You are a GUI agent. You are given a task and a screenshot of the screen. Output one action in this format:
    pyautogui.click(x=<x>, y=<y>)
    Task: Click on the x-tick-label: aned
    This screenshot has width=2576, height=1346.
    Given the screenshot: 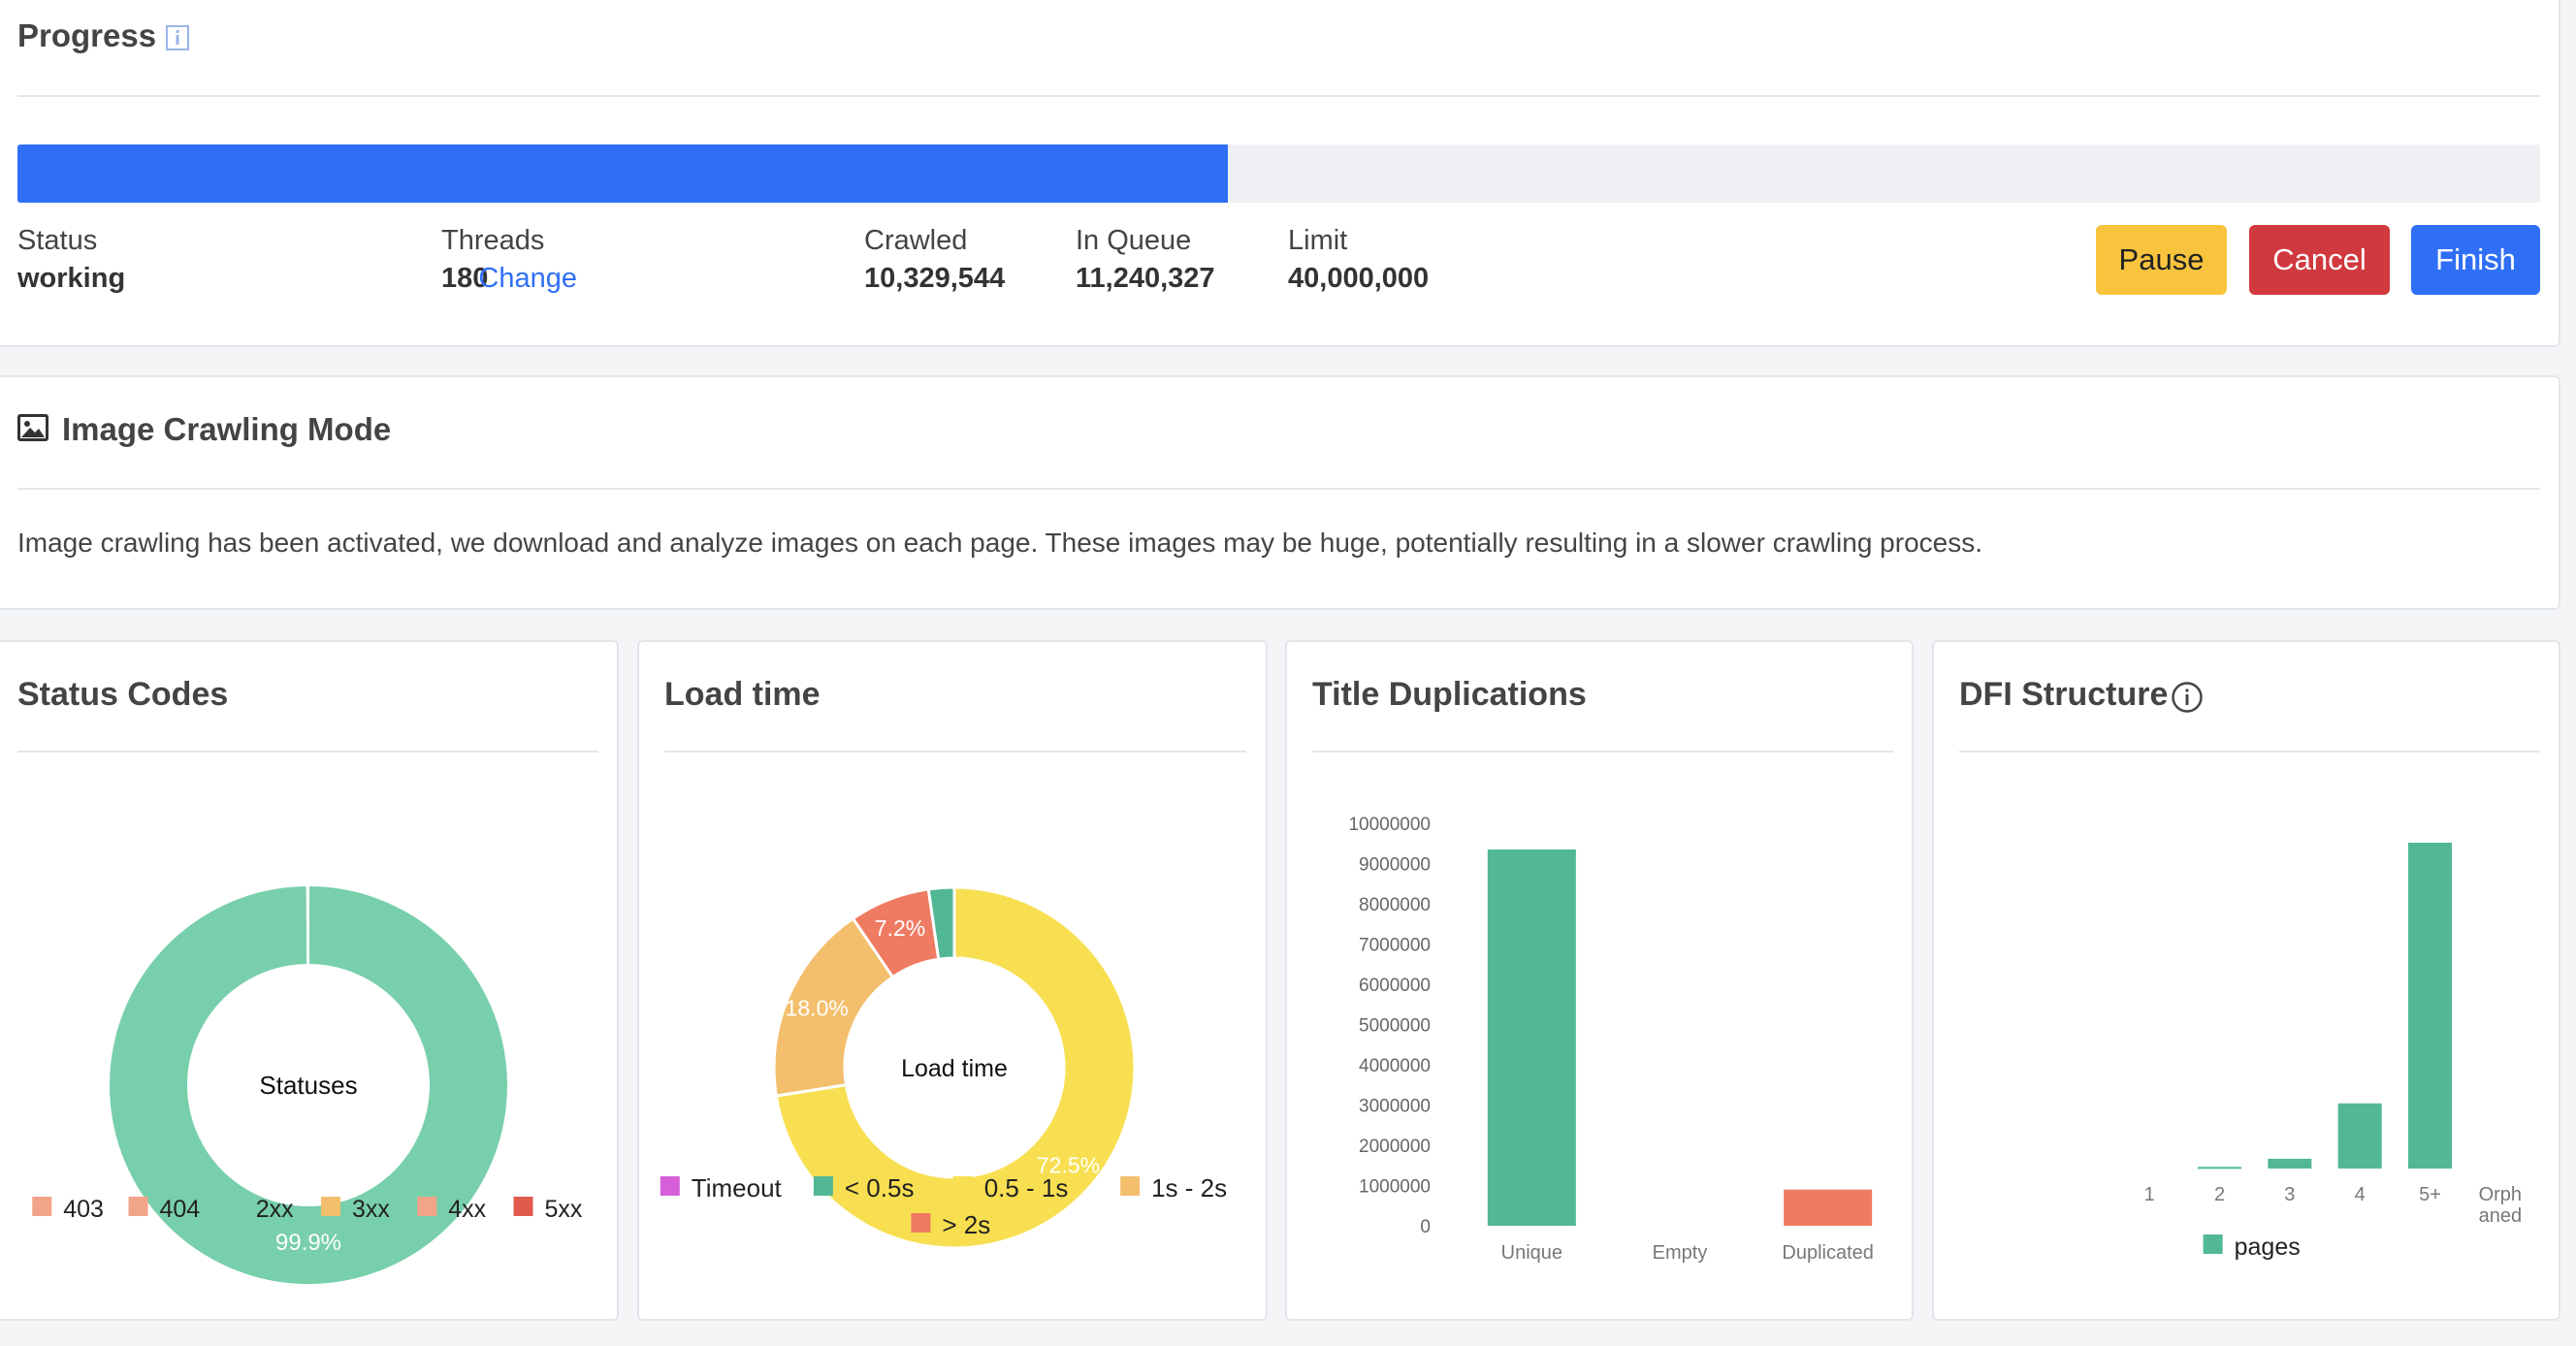 What is the action you would take?
    pyautogui.click(x=2501, y=1216)
    